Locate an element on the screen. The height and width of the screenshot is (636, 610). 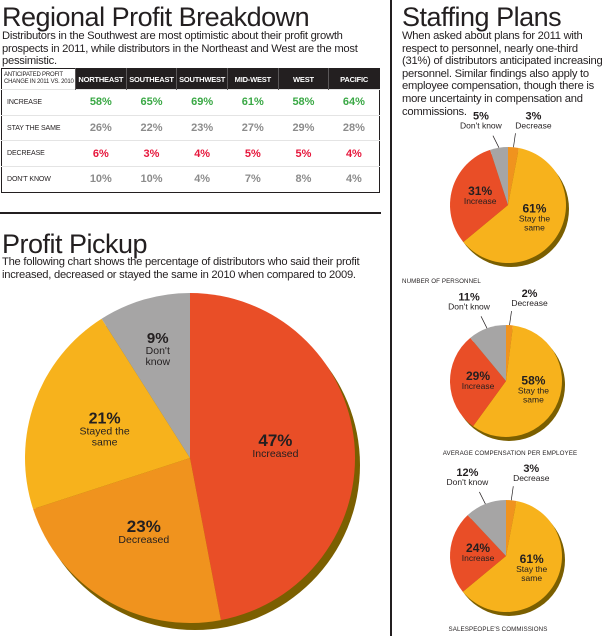
pie-slice-label: 31% Increase is located at coordinates (480, 195).